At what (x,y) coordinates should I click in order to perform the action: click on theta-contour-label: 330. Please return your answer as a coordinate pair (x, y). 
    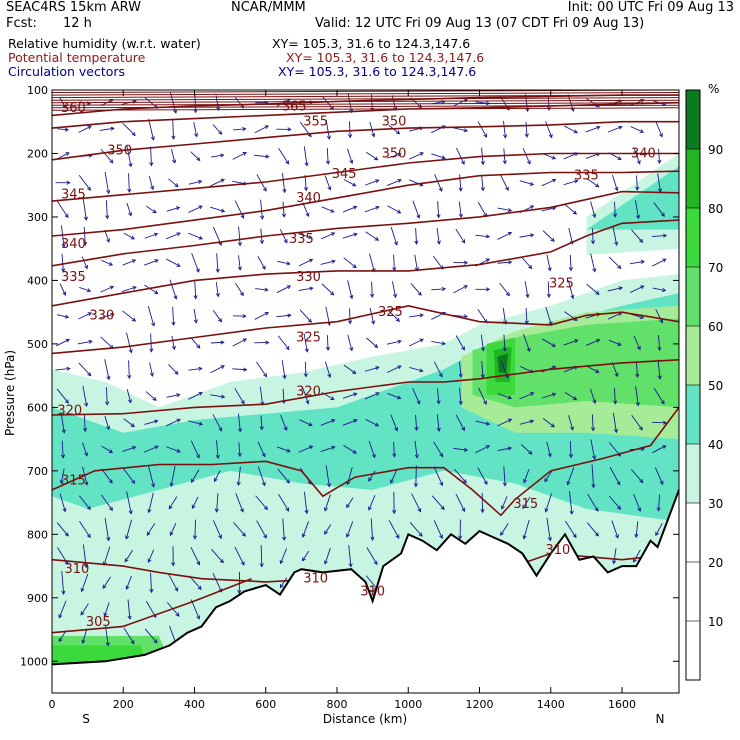
    Looking at the image, I should click on (308, 277).